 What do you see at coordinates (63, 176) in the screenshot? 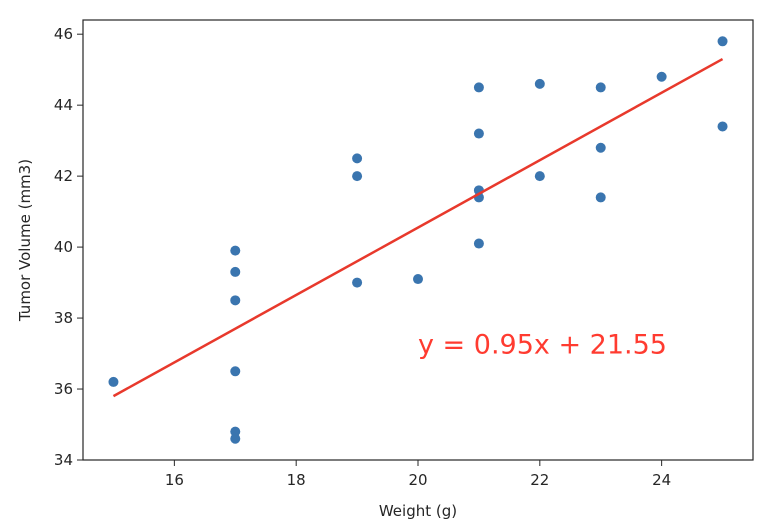
I see `y-tick-label: 42` at bounding box center [63, 176].